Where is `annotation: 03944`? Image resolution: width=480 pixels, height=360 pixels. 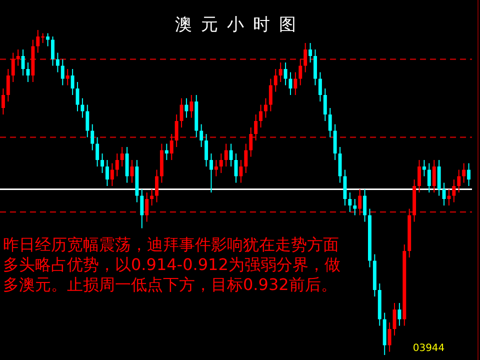
annotation: 03944 is located at coordinates (428, 348).